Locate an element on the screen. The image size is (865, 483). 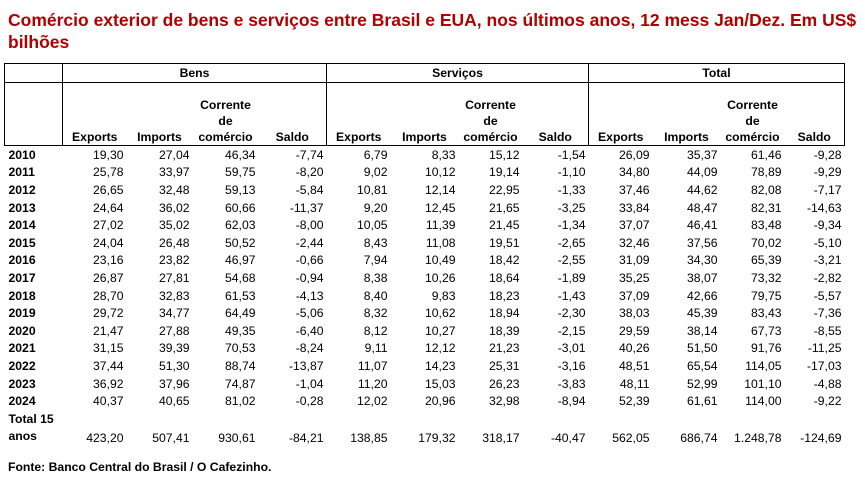
value-cell: 37,46 is located at coordinates (634, 189).